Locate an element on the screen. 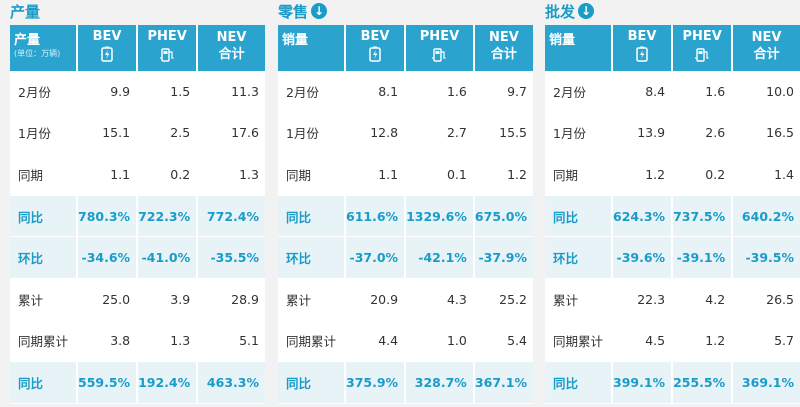 The image size is (800, 407). bev-value: 22.3 is located at coordinates (641, 299).